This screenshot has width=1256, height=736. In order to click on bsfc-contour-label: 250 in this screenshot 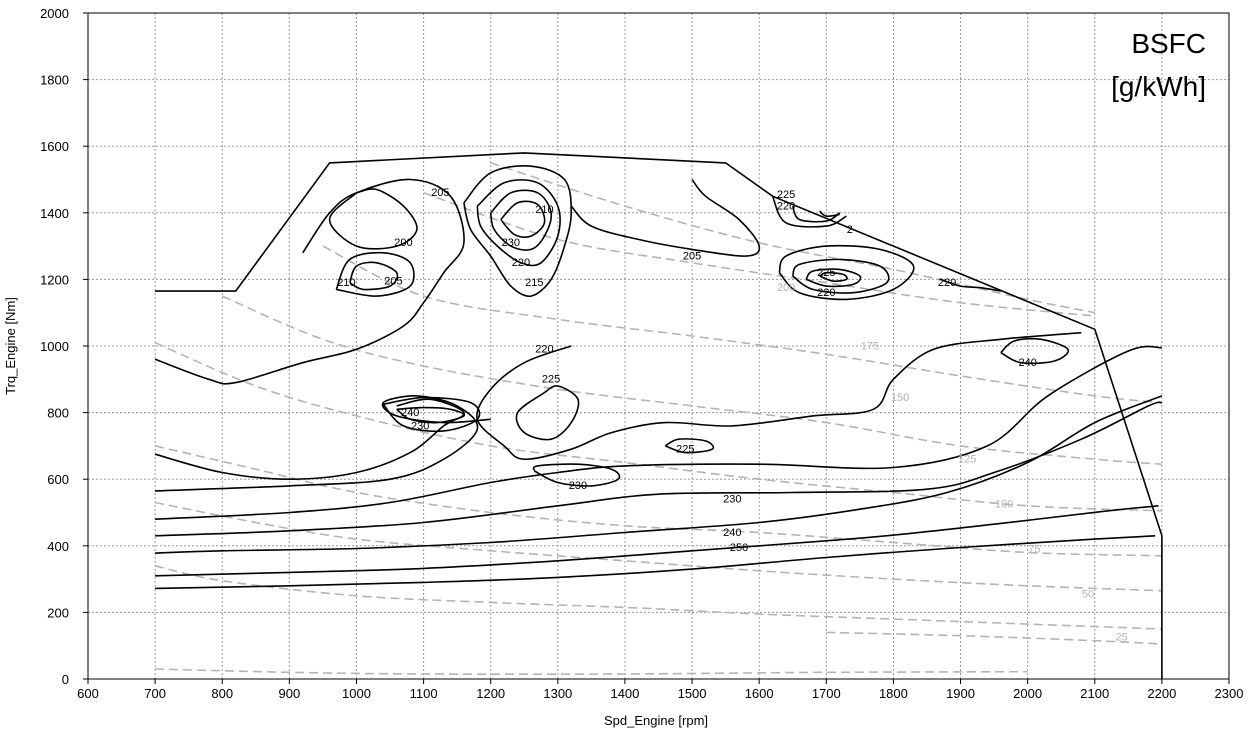, I will do `click(739, 548)`.